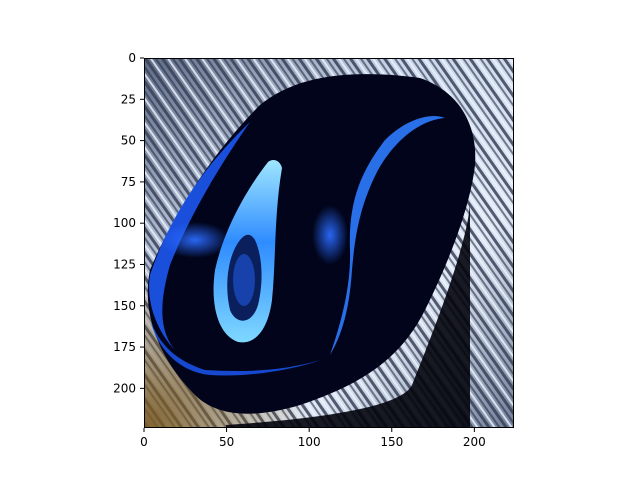 The width and height of the screenshot is (640, 480). I want to click on x-tick-label: 0, so click(144, 442).